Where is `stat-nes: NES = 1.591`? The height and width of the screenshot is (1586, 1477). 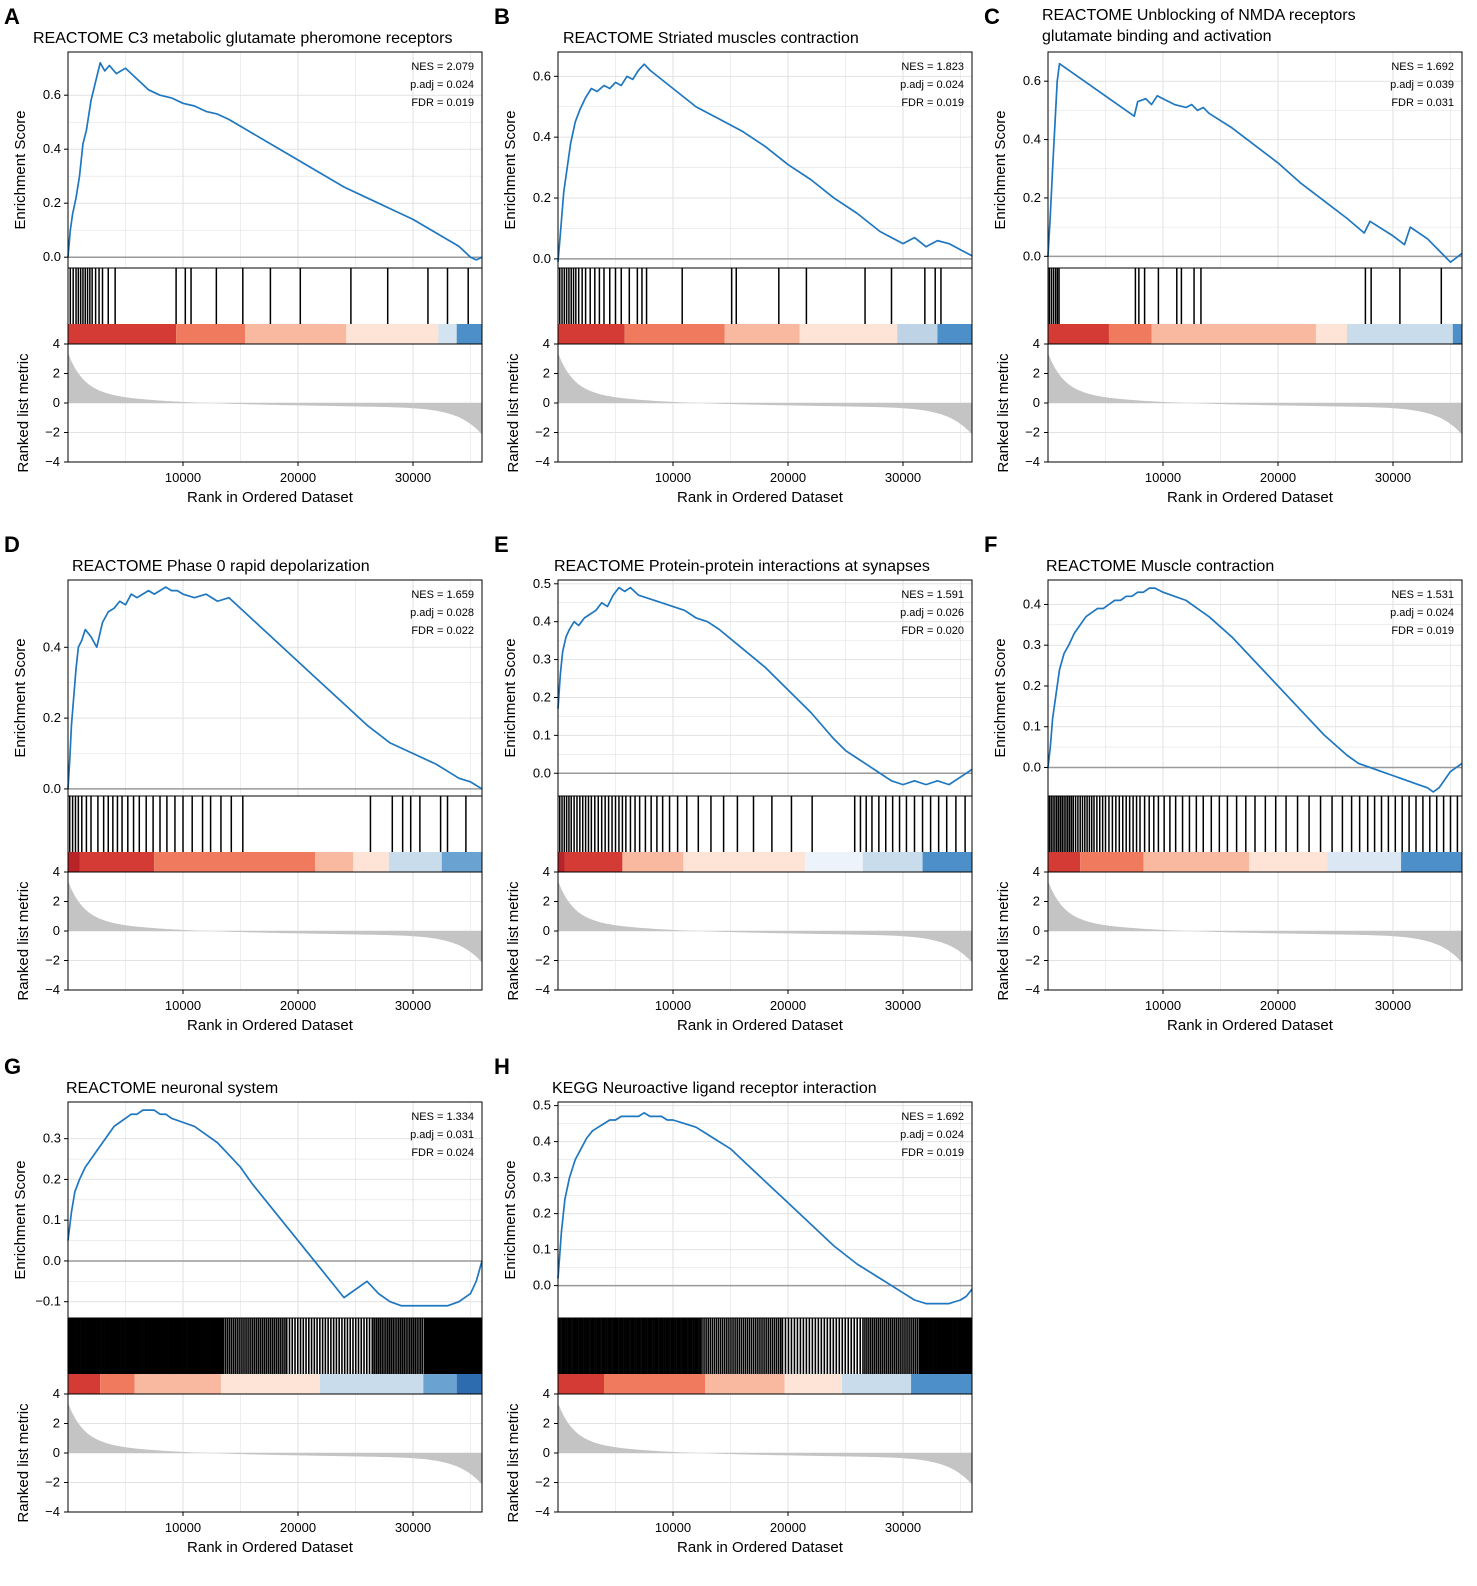 stat-nes: NES = 1.591 is located at coordinates (932, 595).